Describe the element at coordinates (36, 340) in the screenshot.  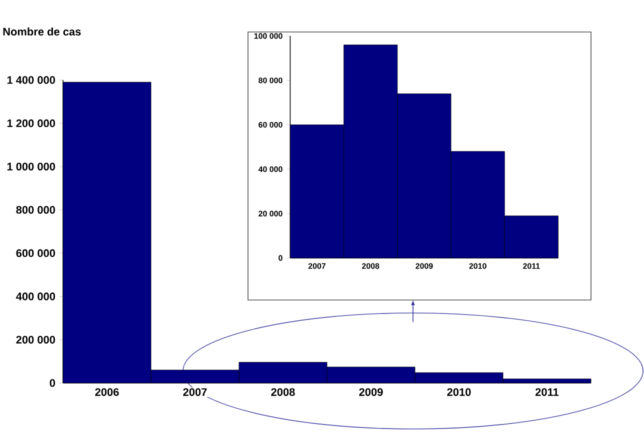
I see `y-tick-label: 200 000` at that location.